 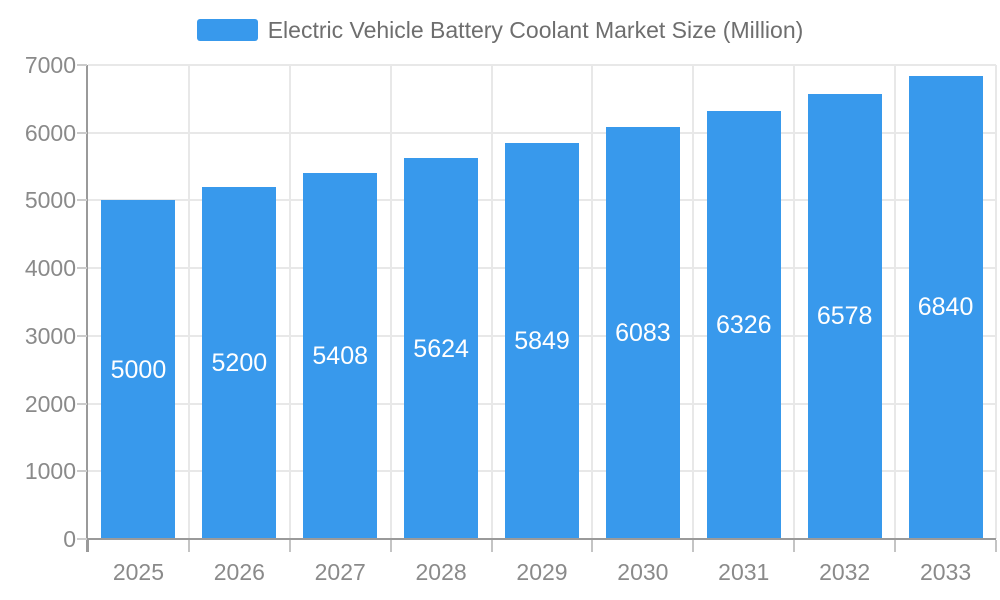 I want to click on y-axis-label: 0, so click(x=69, y=539).